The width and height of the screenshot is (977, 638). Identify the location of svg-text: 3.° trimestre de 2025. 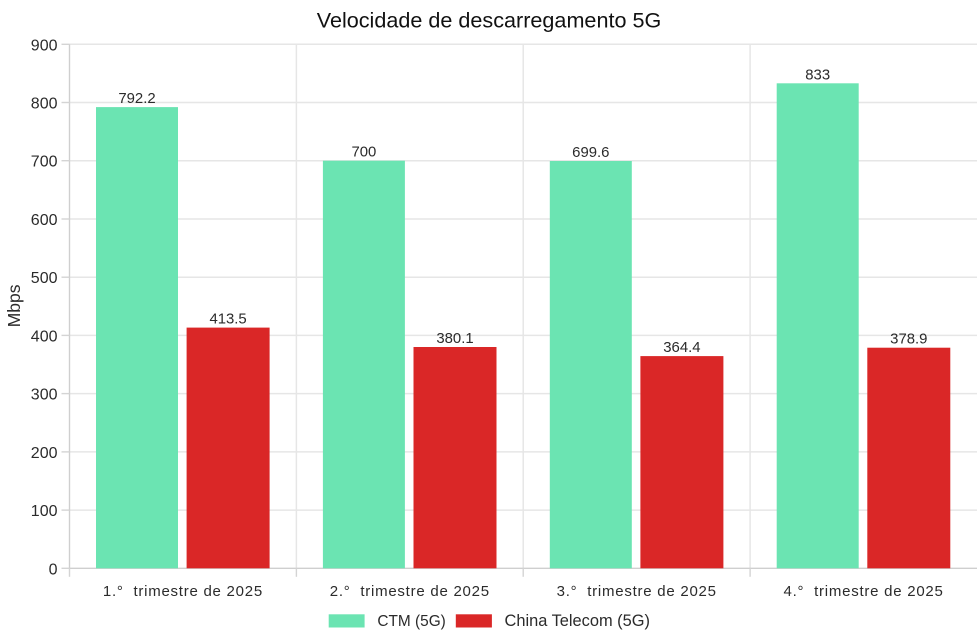
(637, 591).